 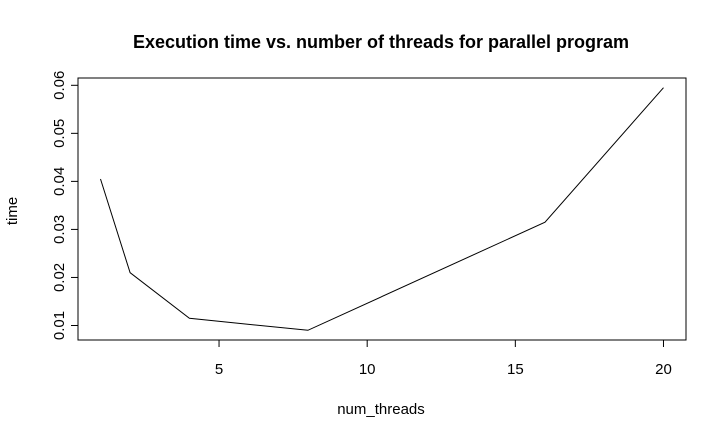 I want to click on x-tick-label: 10, so click(x=367, y=369).